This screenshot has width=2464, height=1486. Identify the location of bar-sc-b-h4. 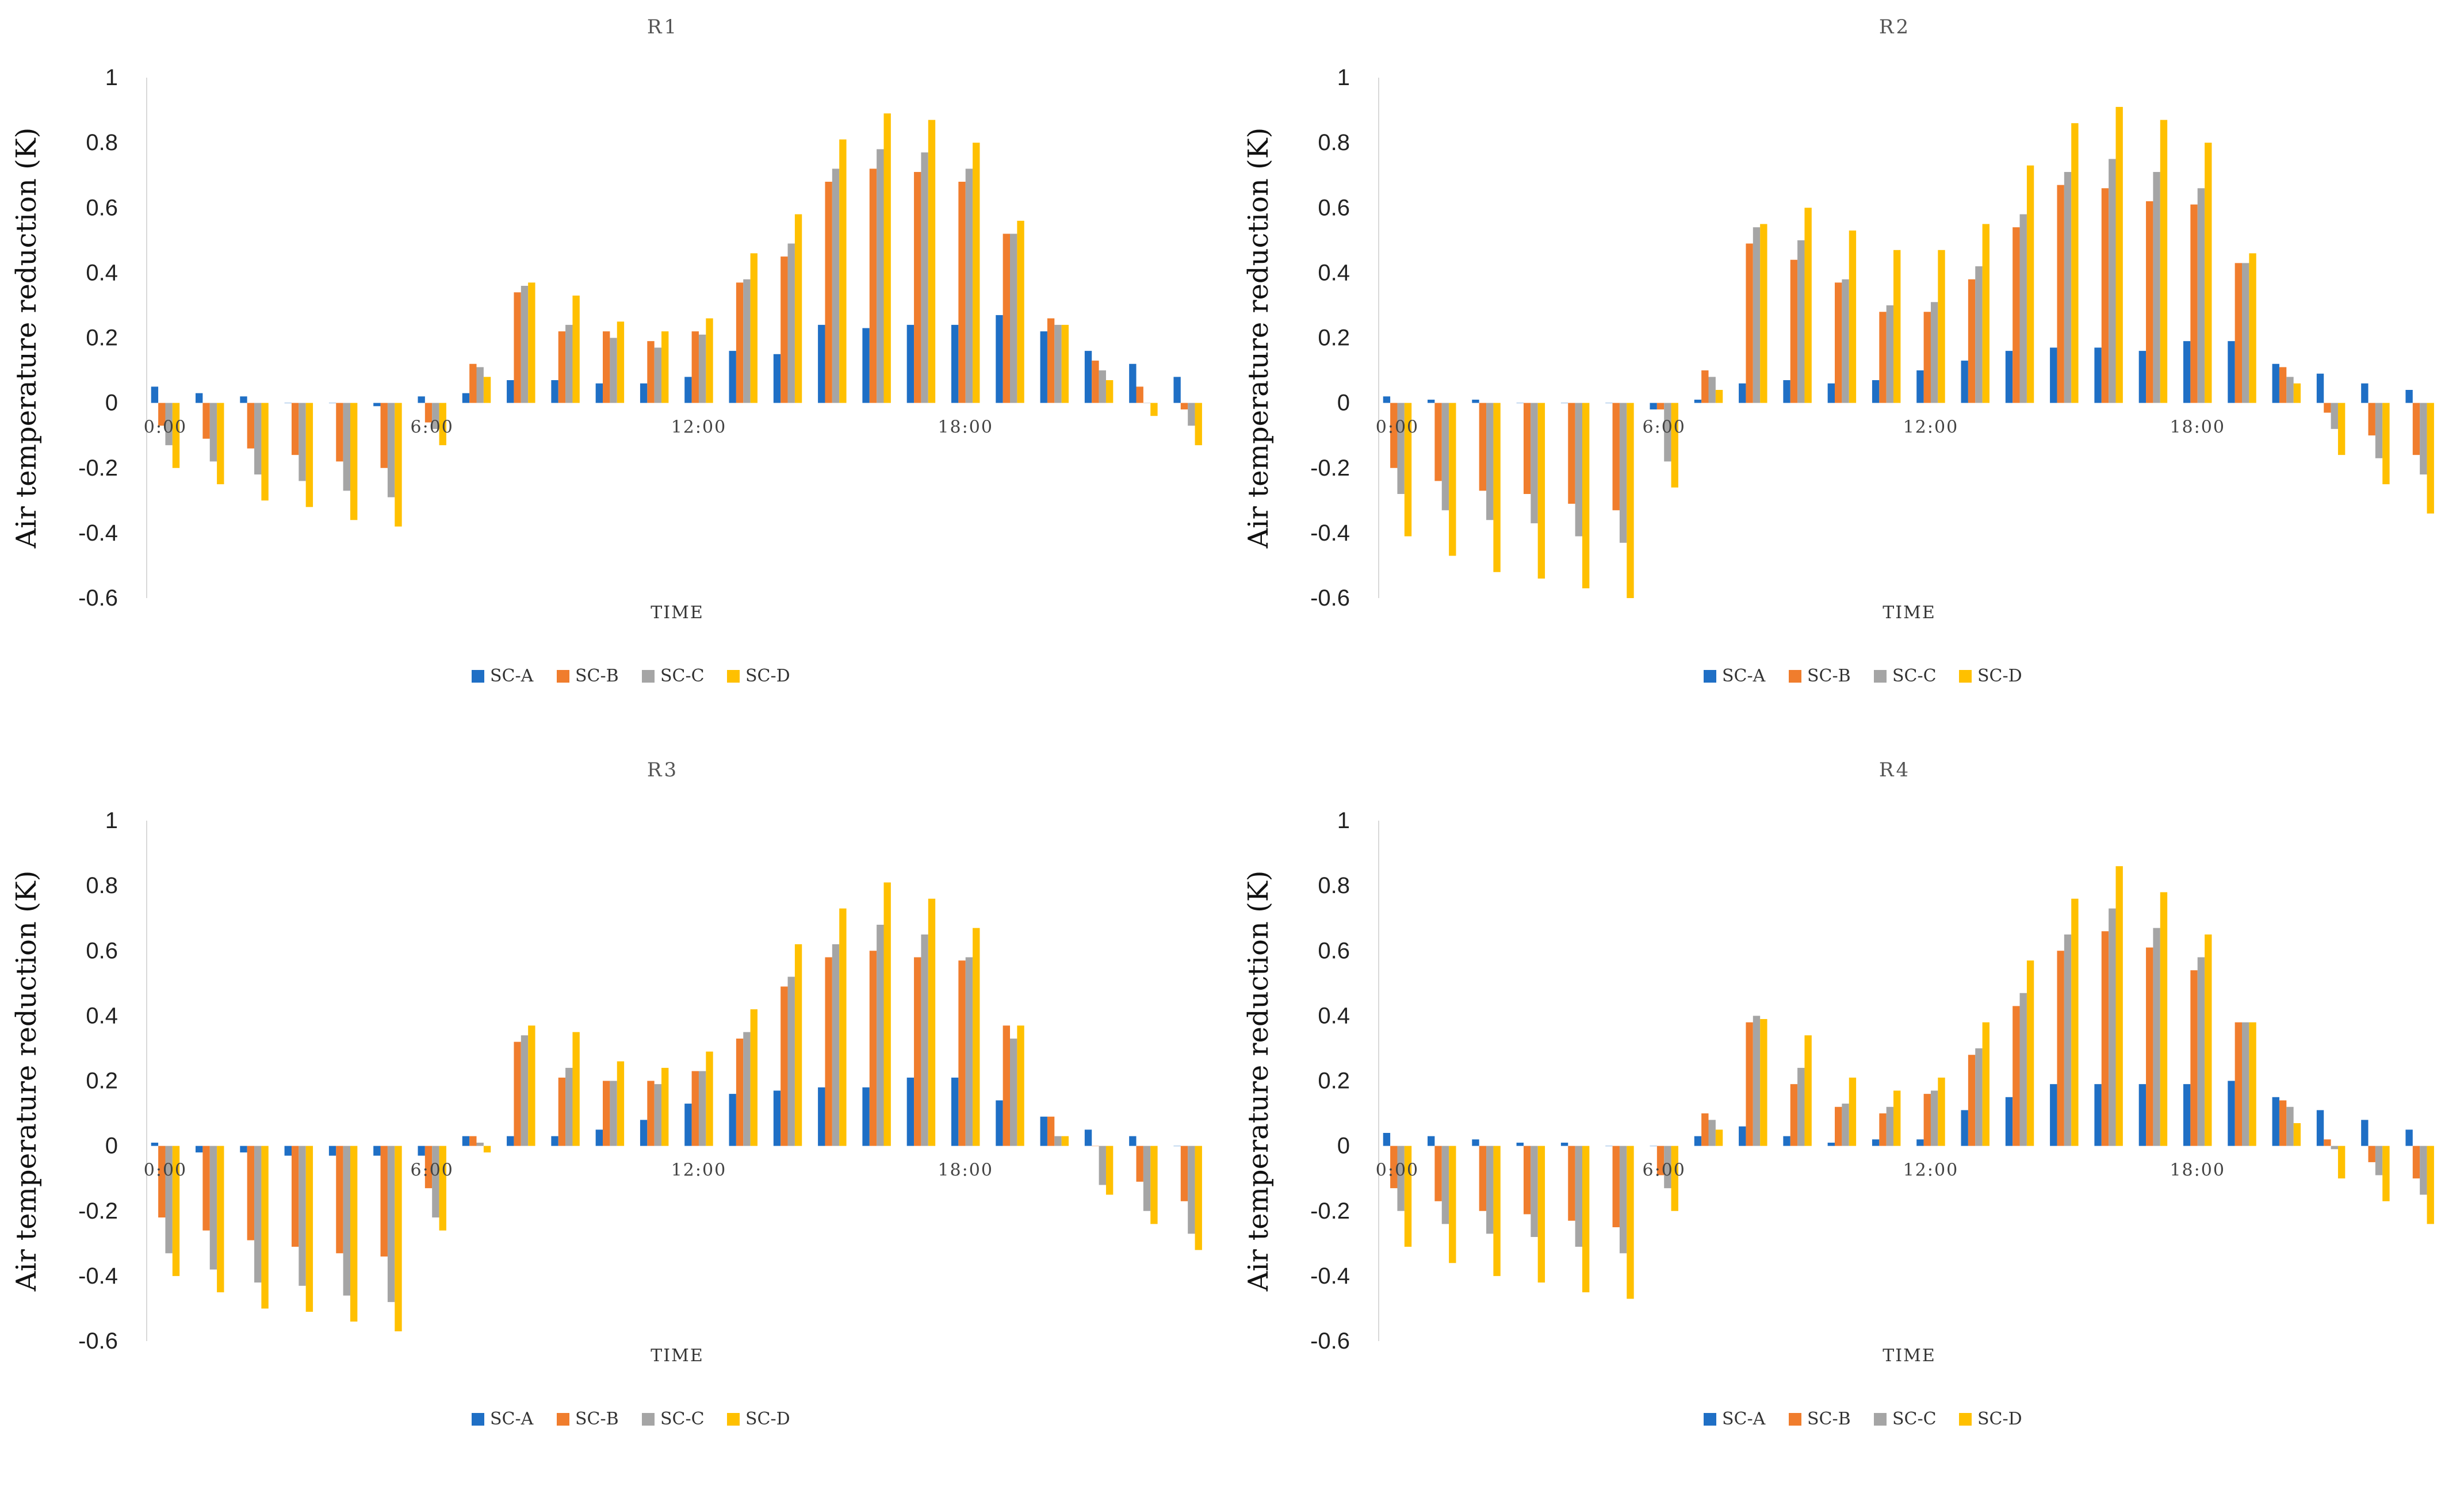
(339, 1200).